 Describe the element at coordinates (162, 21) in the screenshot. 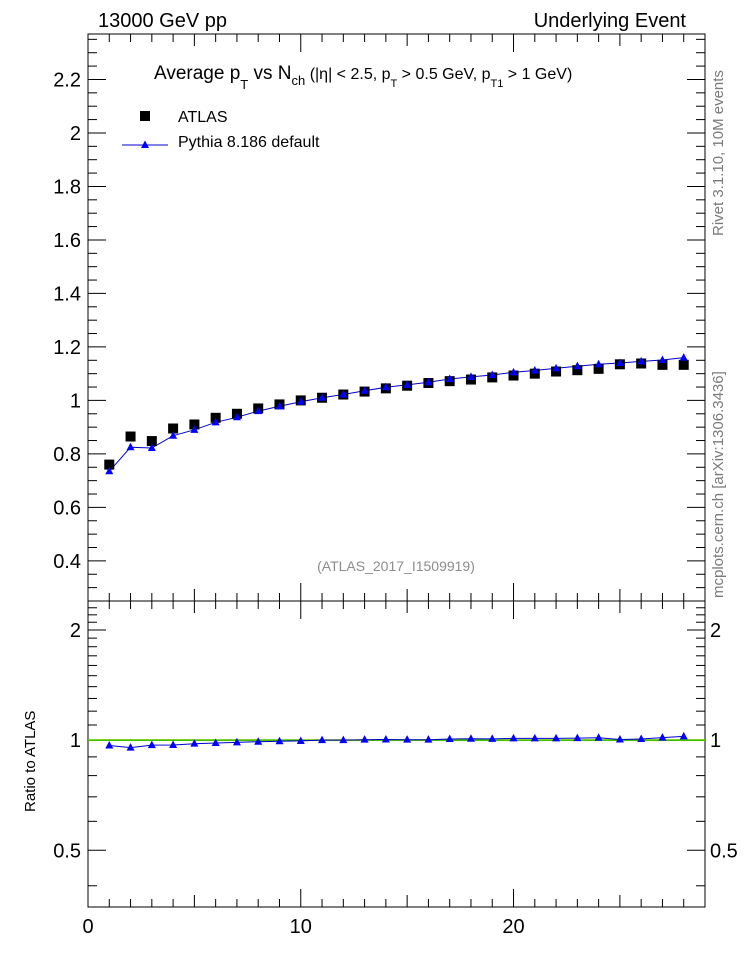

I see `energy-label: 13000 GeV pp` at that location.